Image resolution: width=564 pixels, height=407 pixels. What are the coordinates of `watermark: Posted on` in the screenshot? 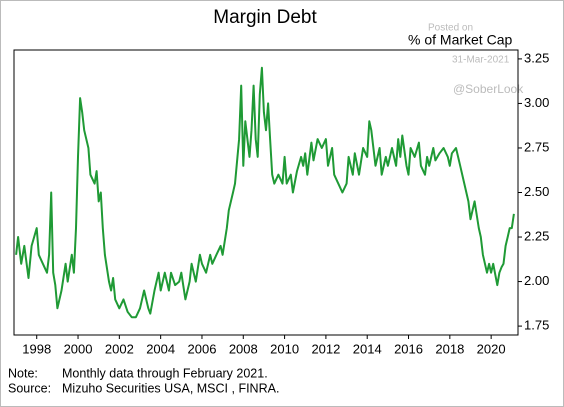 It's located at (450, 28).